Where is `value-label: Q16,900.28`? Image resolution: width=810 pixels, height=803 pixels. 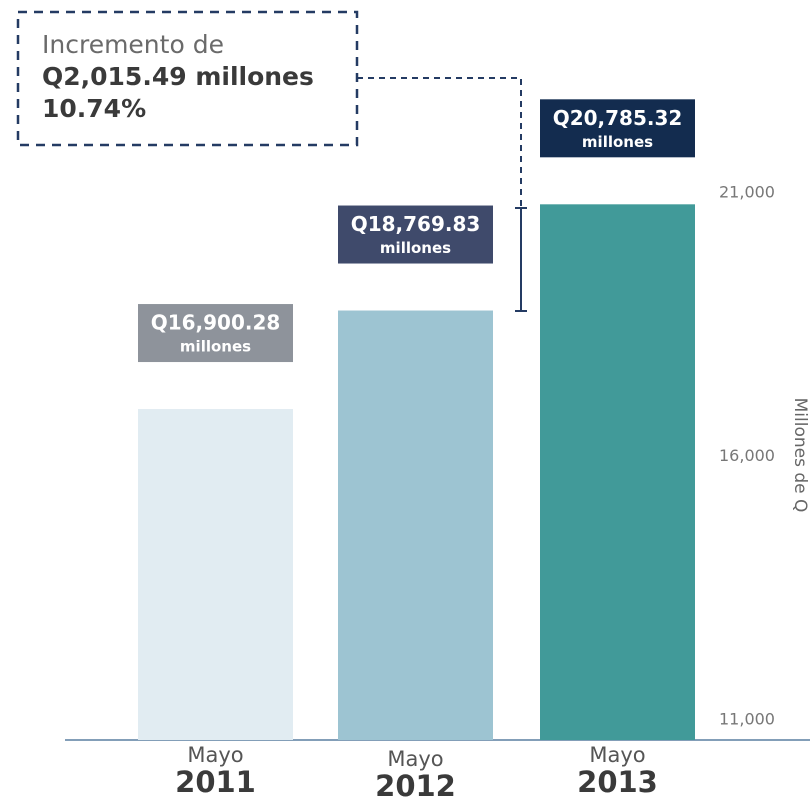
value-label: Q16,900.28 is located at coordinates (216, 323).